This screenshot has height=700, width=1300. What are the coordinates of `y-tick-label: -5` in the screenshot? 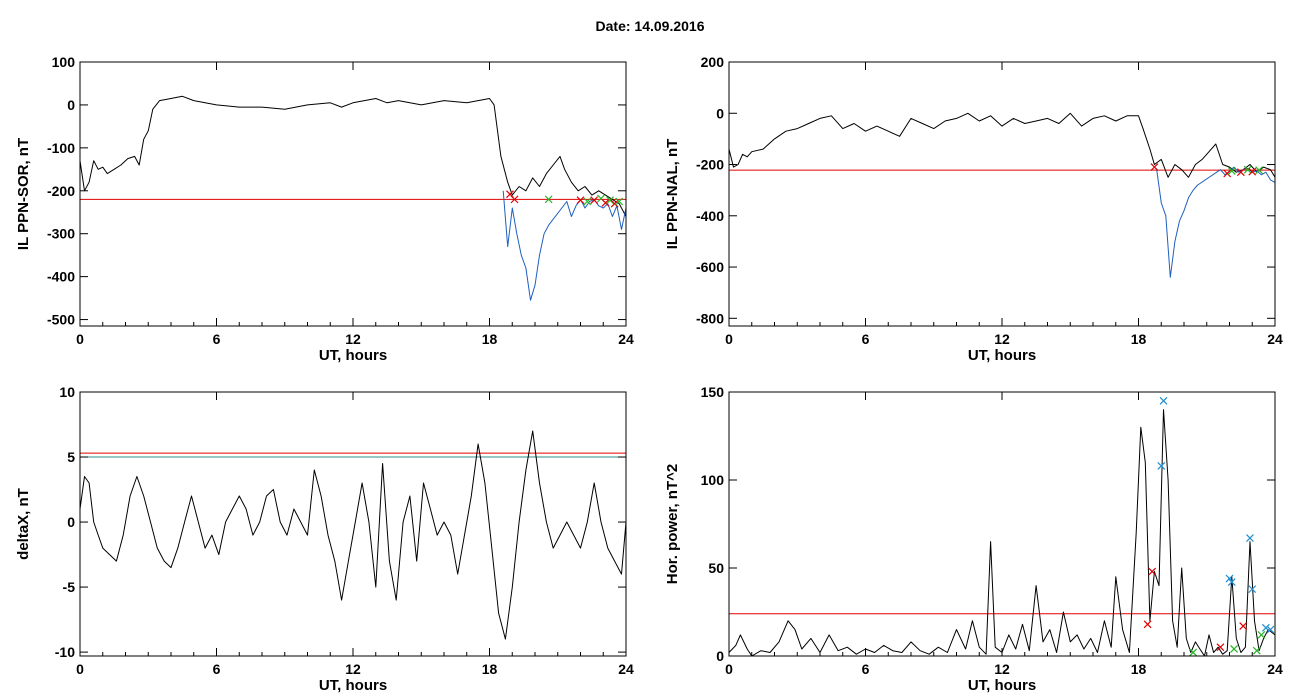 It's located at (69, 587).